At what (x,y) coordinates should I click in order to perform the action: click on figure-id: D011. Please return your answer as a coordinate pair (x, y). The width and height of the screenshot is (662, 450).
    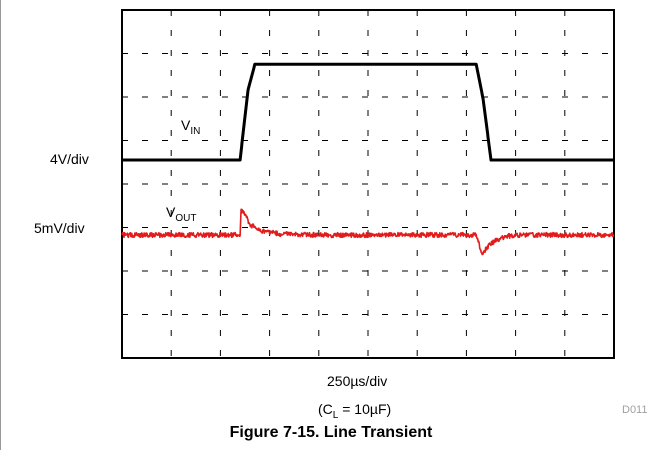
    Looking at the image, I should click on (634, 410).